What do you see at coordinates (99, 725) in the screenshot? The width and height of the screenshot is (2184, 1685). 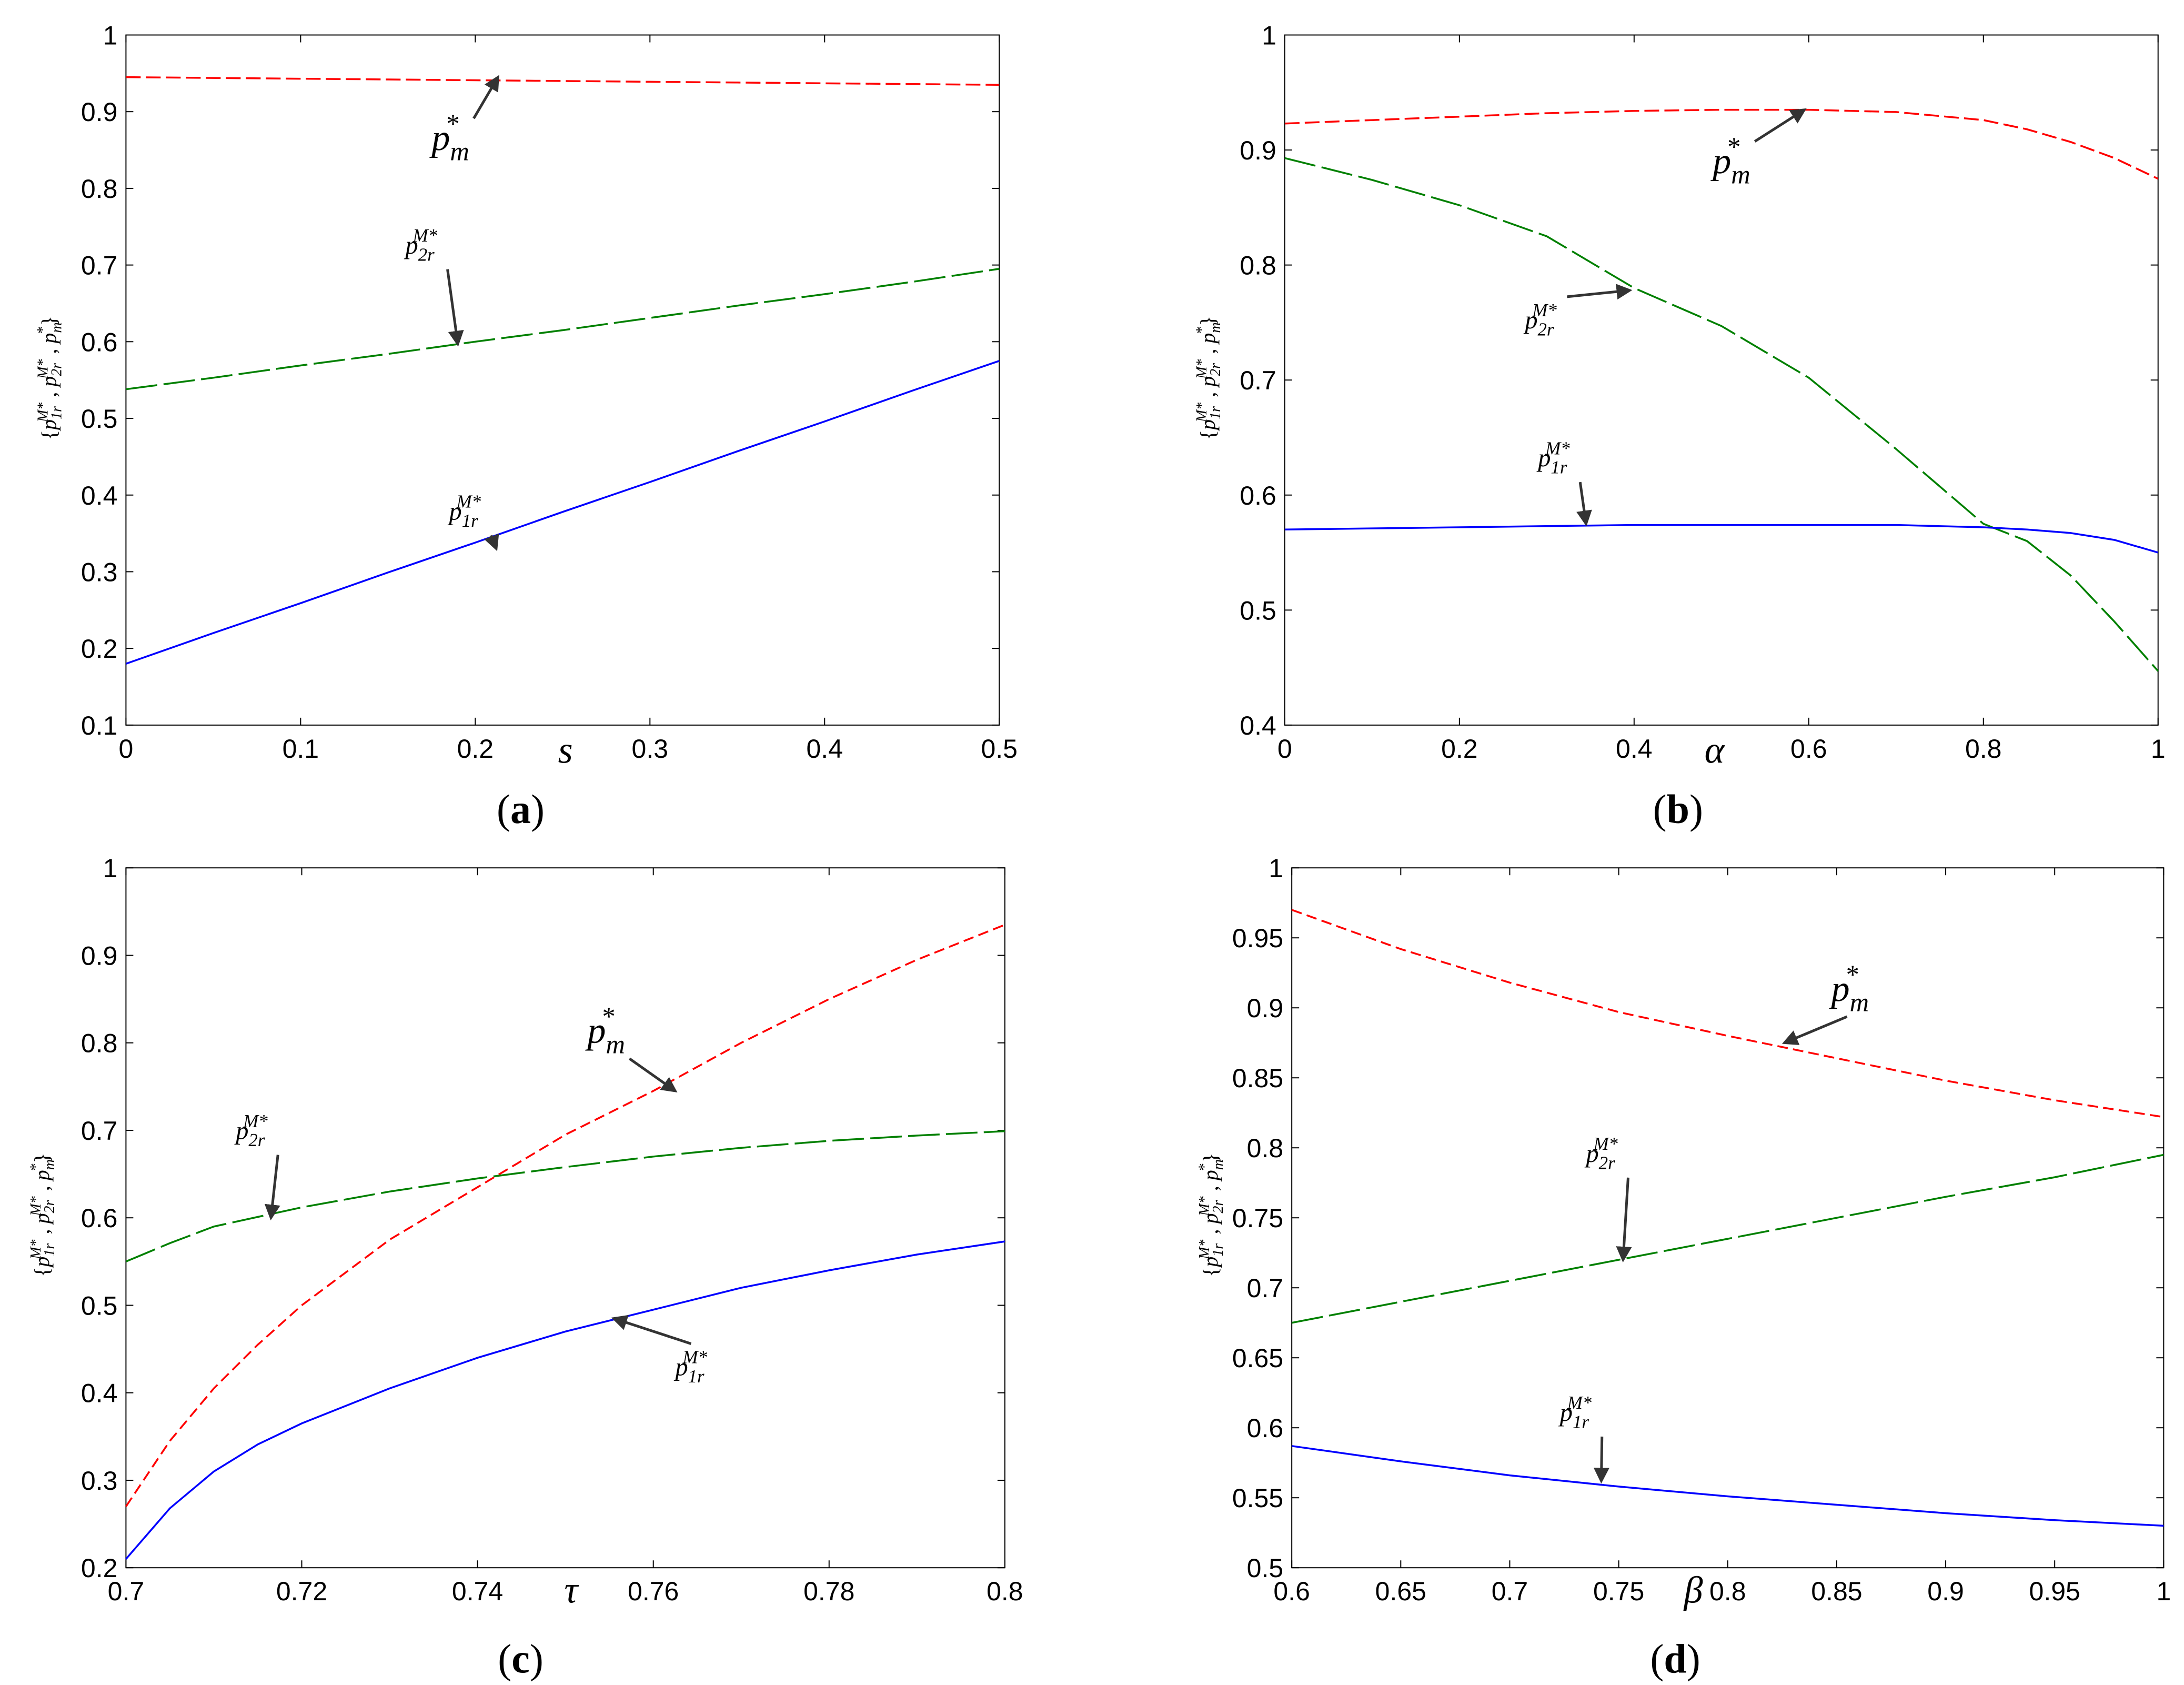 I see `y-tick-label: 0.1` at bounding box center [99, 725].